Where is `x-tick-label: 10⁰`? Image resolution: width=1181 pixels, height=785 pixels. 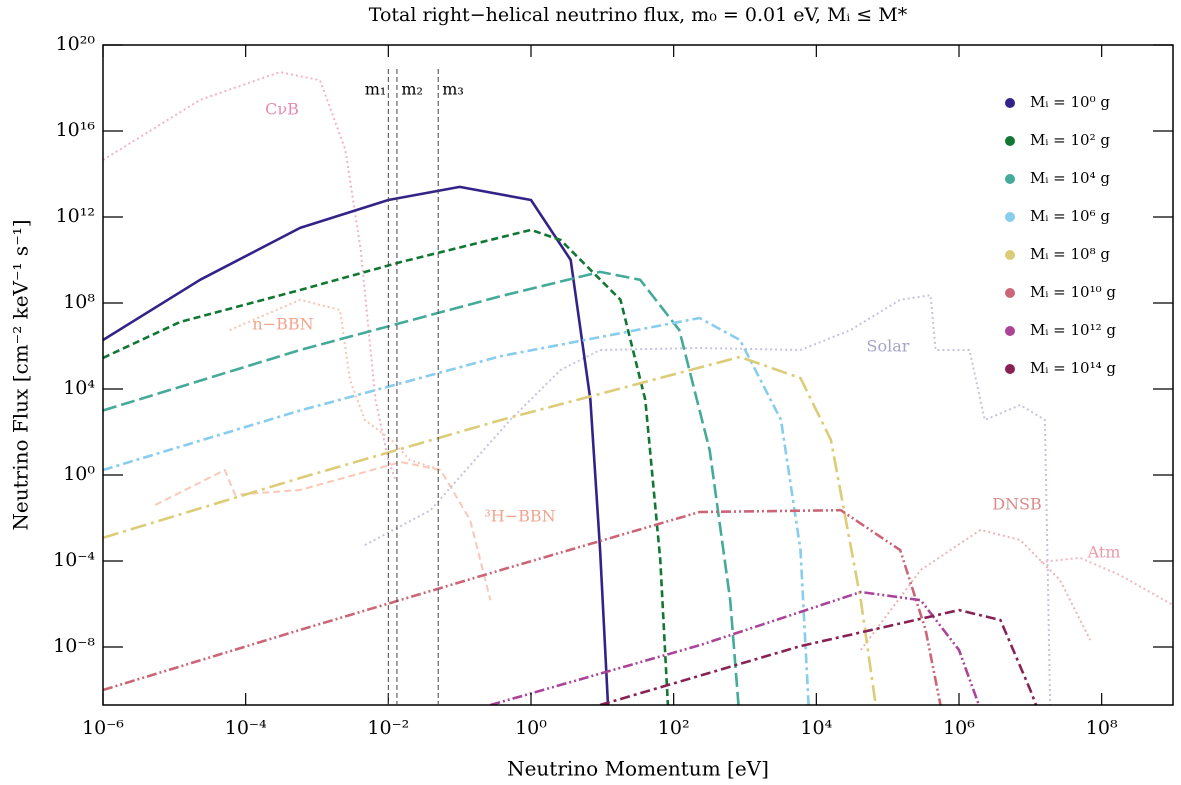
x-tick-label: 10⁰ is located at coordinates (531, 728).